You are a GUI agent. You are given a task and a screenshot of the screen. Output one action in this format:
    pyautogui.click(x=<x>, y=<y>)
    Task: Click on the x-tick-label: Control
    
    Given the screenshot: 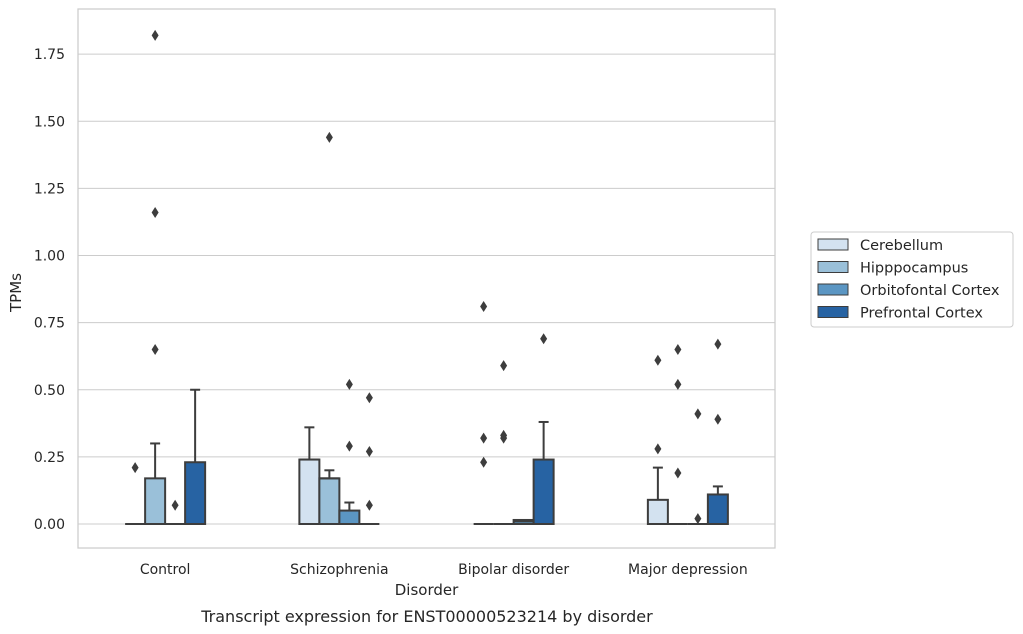 What is the action you would take?
    pyautogui.click(x=165, y=570)
    